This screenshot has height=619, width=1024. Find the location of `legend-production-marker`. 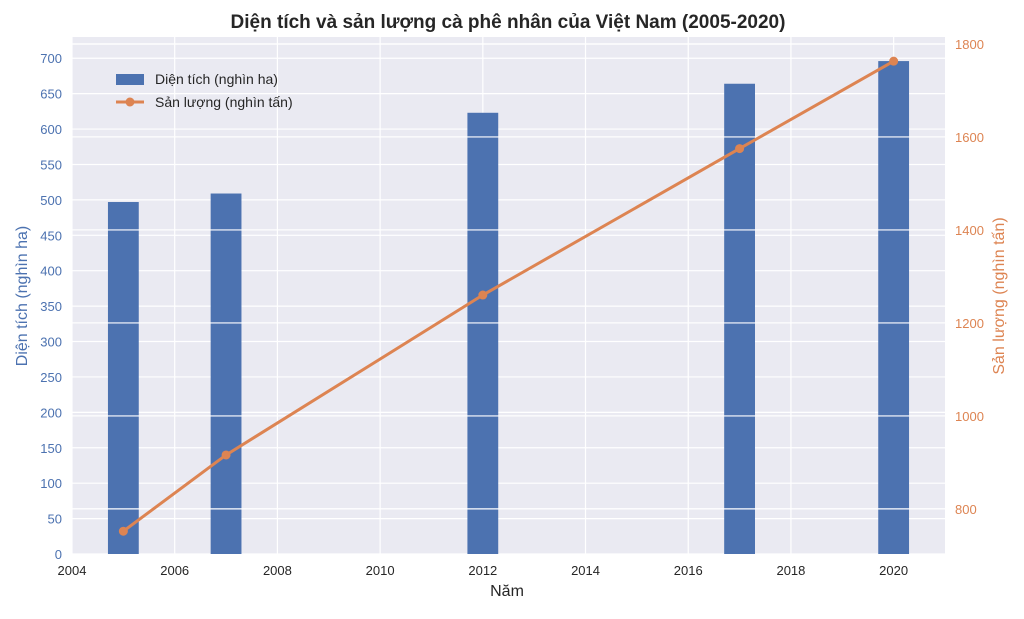

legend-production-marker is located at coordinates (130, 102).